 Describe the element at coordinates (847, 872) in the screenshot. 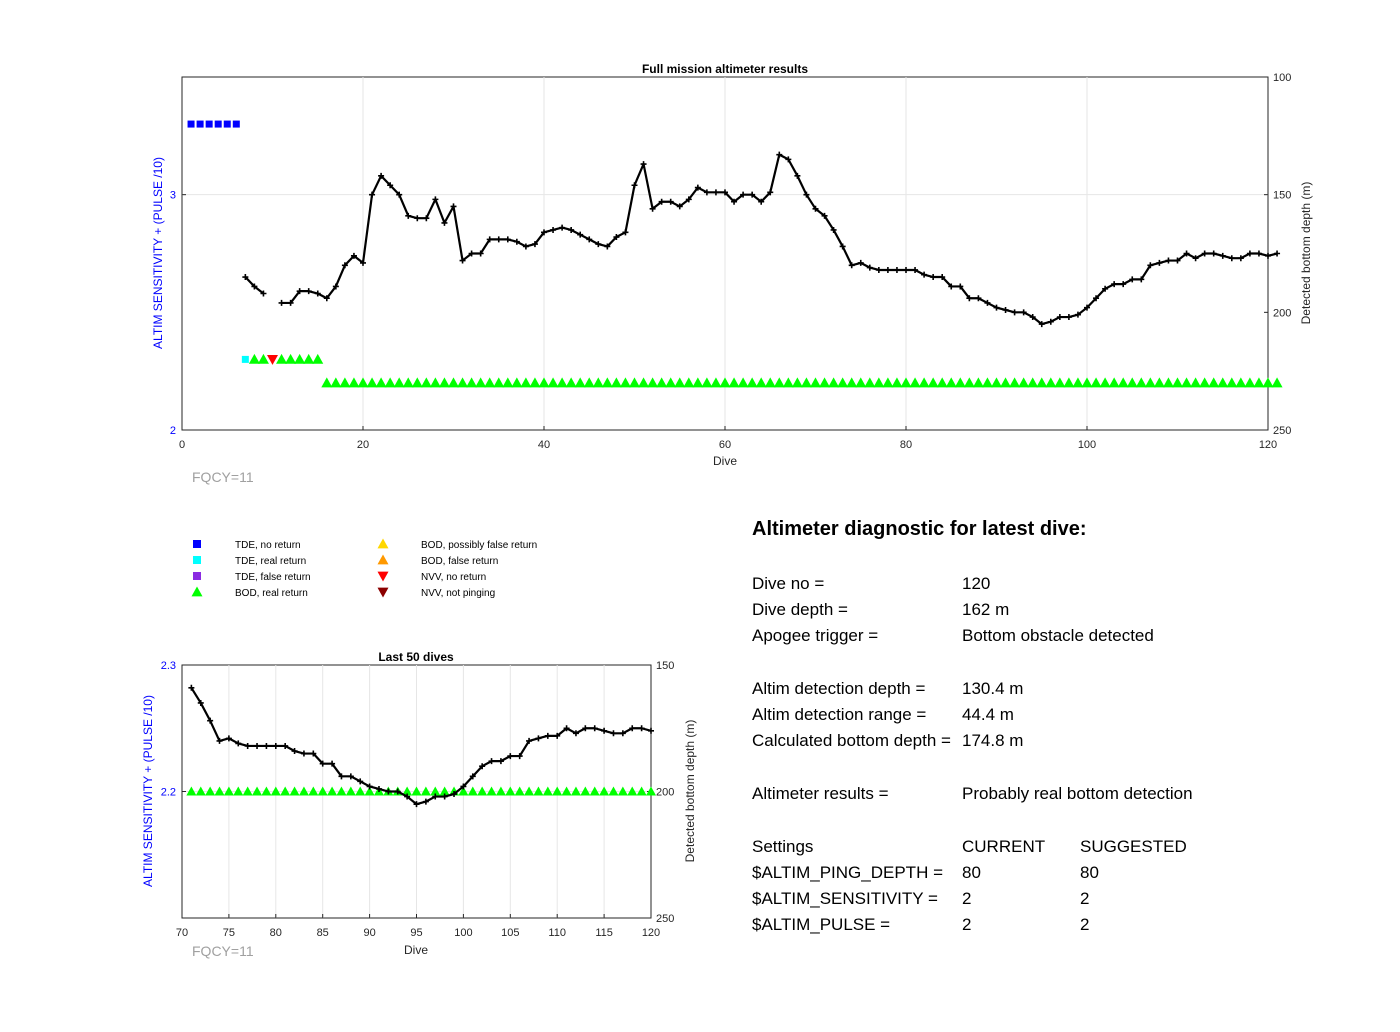

I see `setting-label: $ALTIM_PING_DEPTH =` at that location.